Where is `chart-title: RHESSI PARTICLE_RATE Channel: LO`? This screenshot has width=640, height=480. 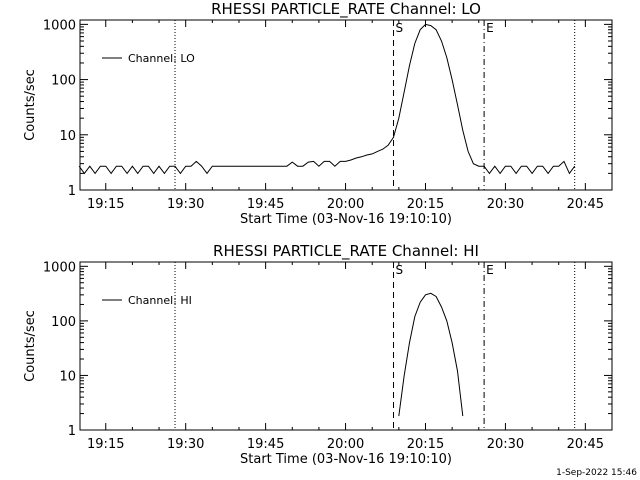
chart-title: RHESSI PARTICLE_RATE Channel: LO is located at coordinates (346, 9).